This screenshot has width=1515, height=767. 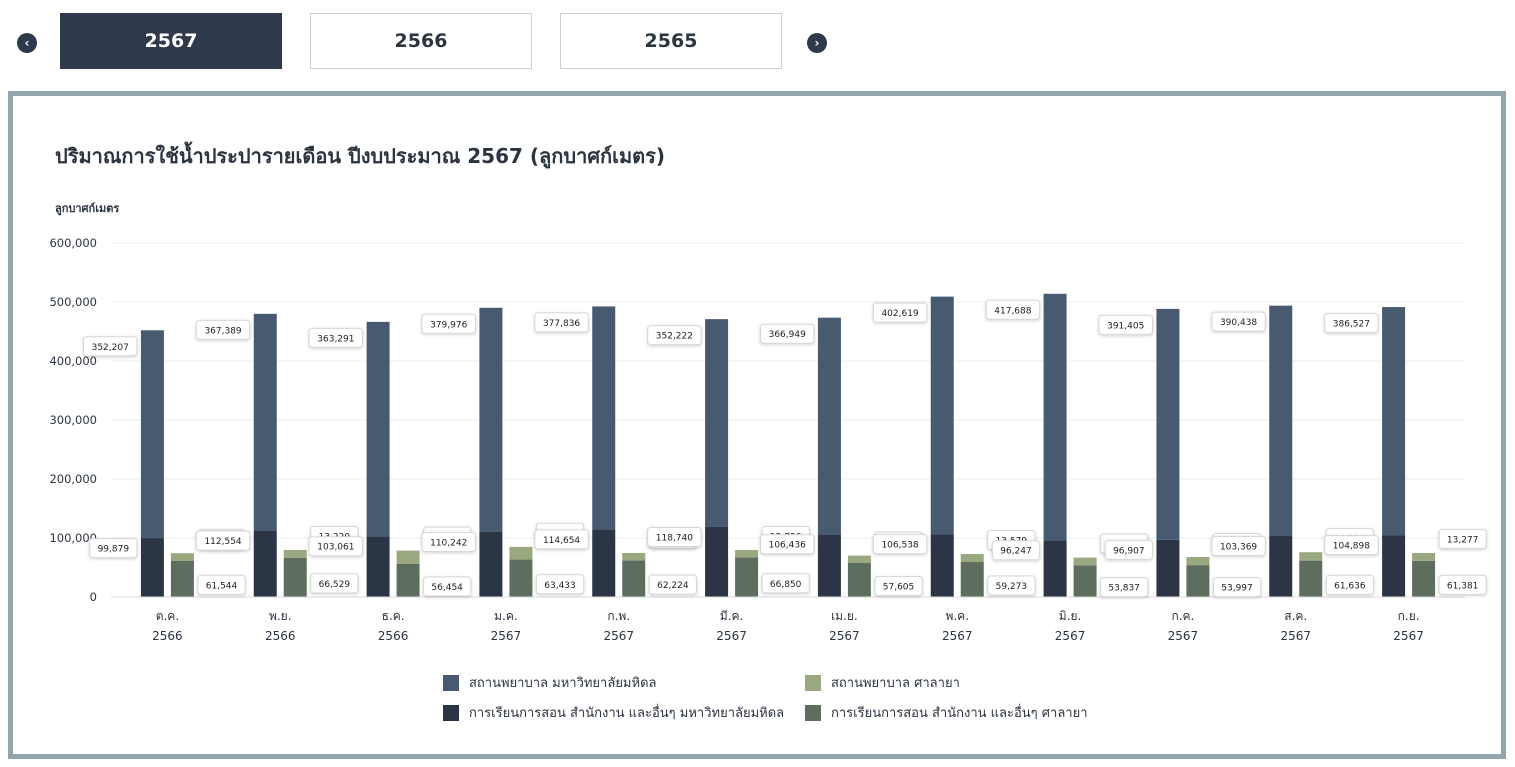 I want to click on data-label-text: 110,242, so click(x=448, y=543).